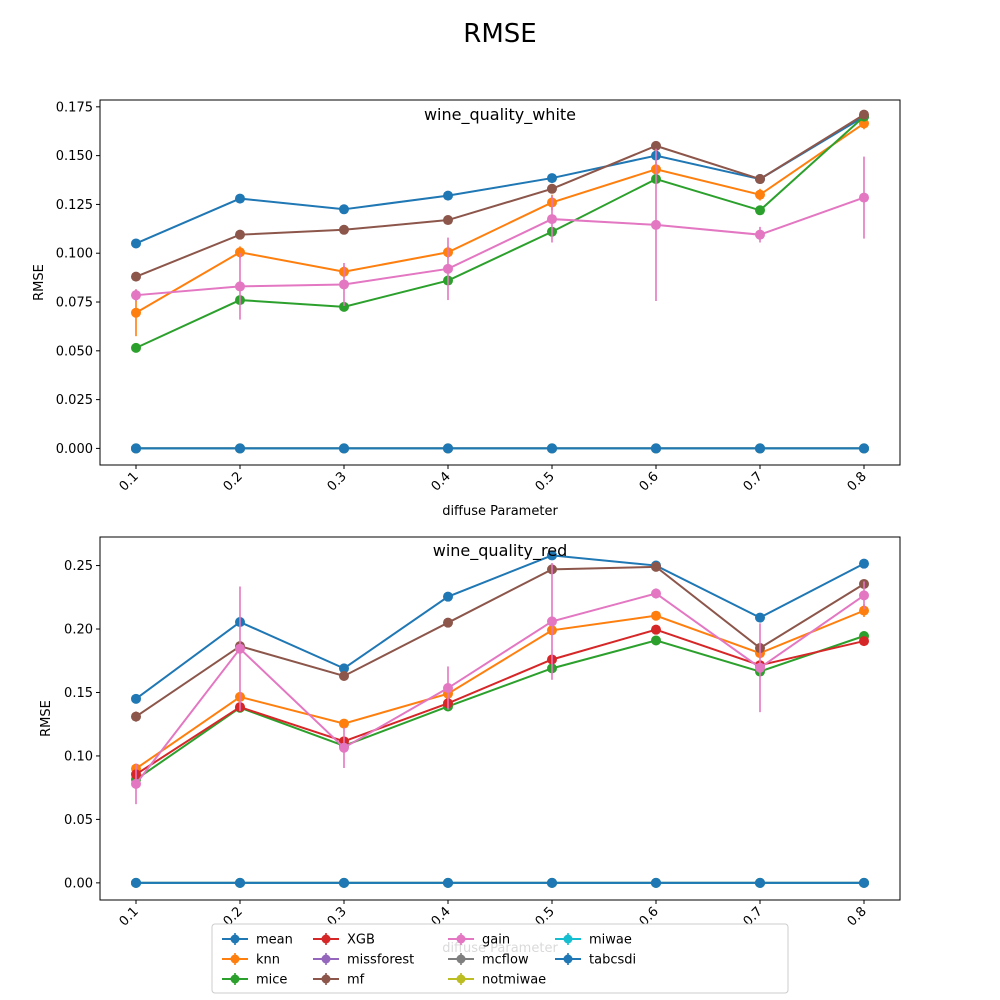  What do you see at coordinates (500, 115) in the screenshot?
I see `subplot-title: wine_quality_white` at bounding box center [500, 115].